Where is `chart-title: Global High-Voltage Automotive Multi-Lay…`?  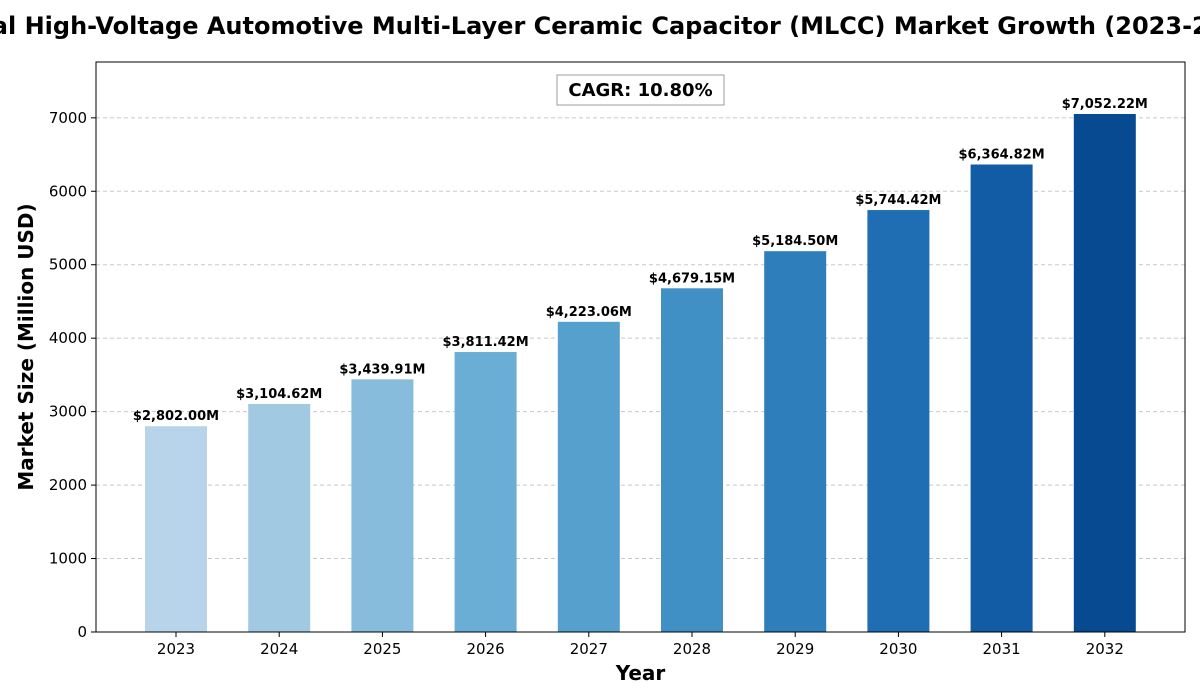 chart-title: Global High-Voltage Automotive Multi-Lay… is located at coordinates (600, 26).